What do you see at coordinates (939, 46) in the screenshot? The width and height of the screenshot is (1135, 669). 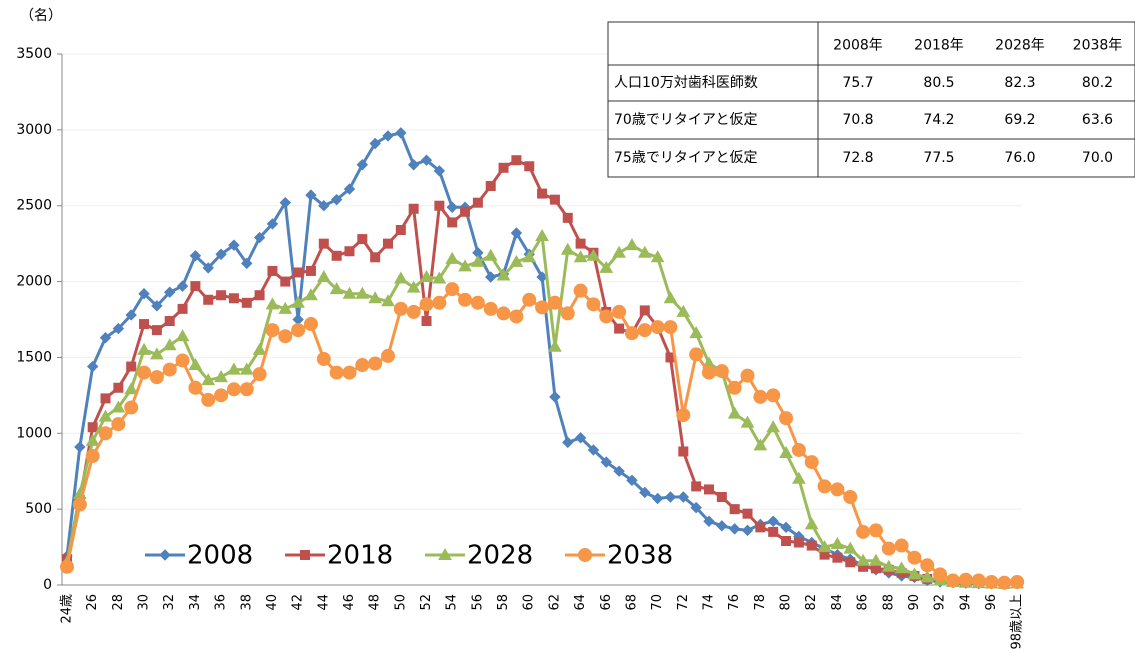 I see `table-header: 2018年` at bounding box center [939, 46].